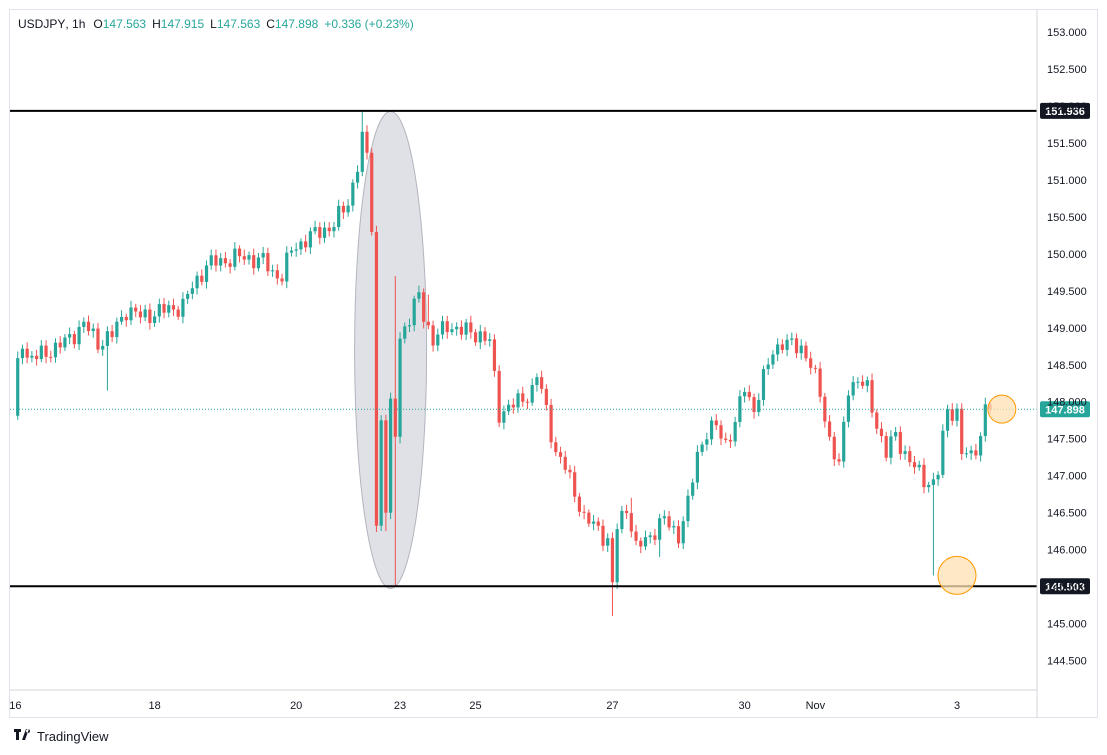 The height and width of the screenshot is (755, 1107). I want to click on legend-close: 147.898, so click(296, 24).